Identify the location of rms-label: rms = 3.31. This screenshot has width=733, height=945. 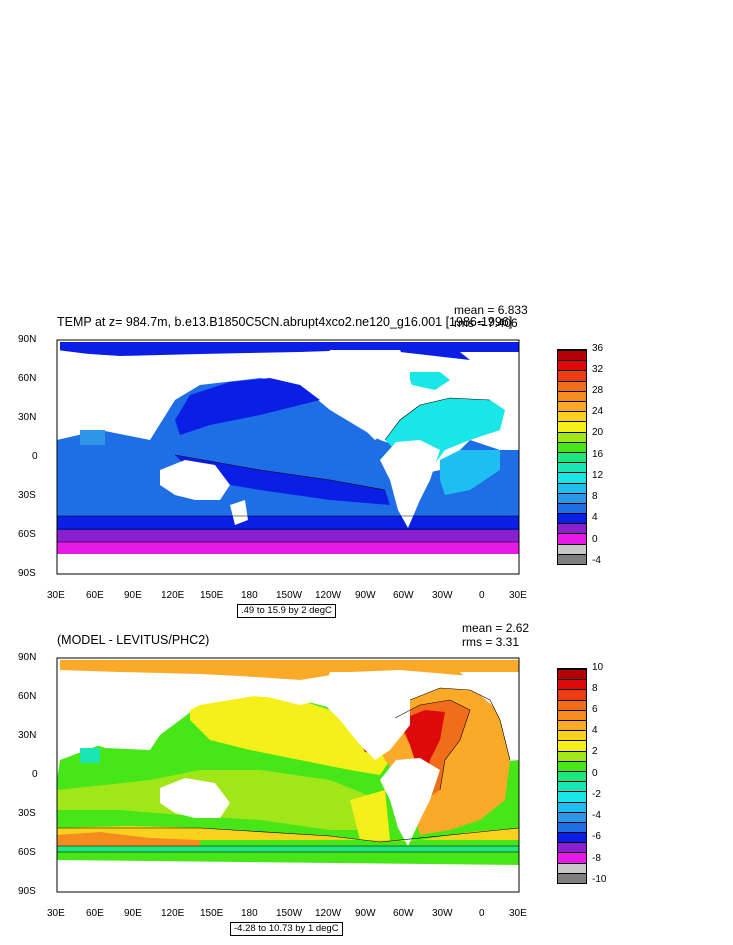
(491, 642).